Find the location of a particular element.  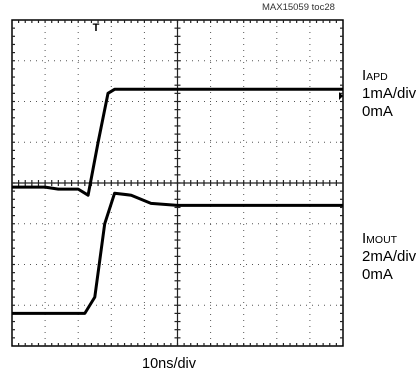

ch1-subscript: APD is located at coordinates (377, 77).